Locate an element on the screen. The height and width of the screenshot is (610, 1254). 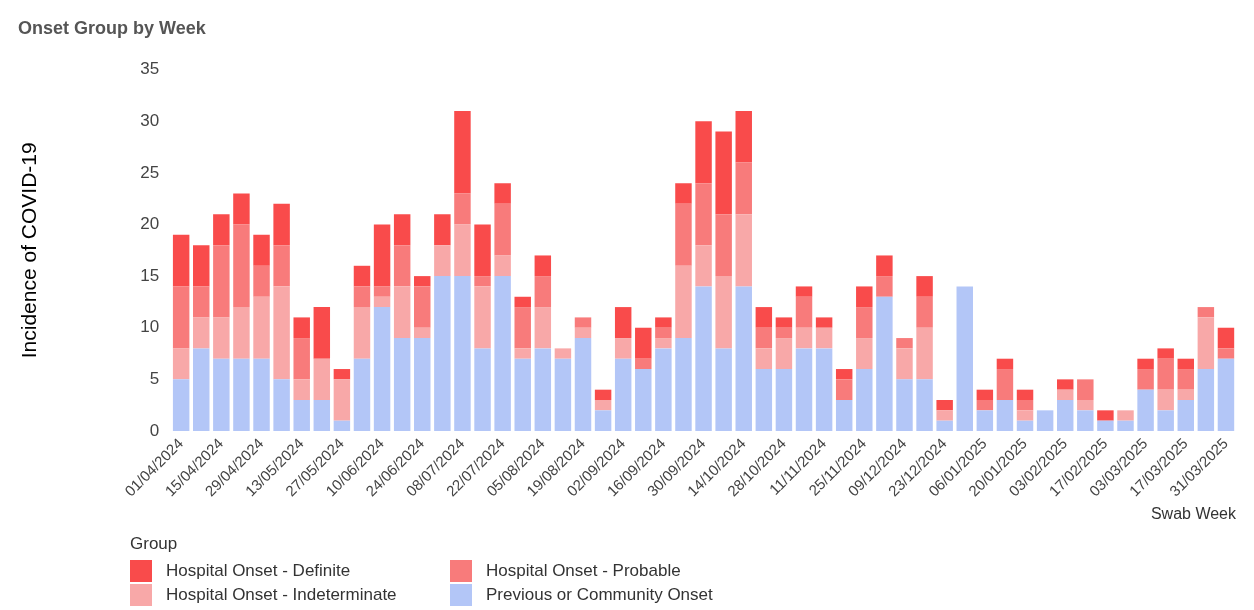
chart-title: Onset Group by Week is located at coordinates (112, 27).